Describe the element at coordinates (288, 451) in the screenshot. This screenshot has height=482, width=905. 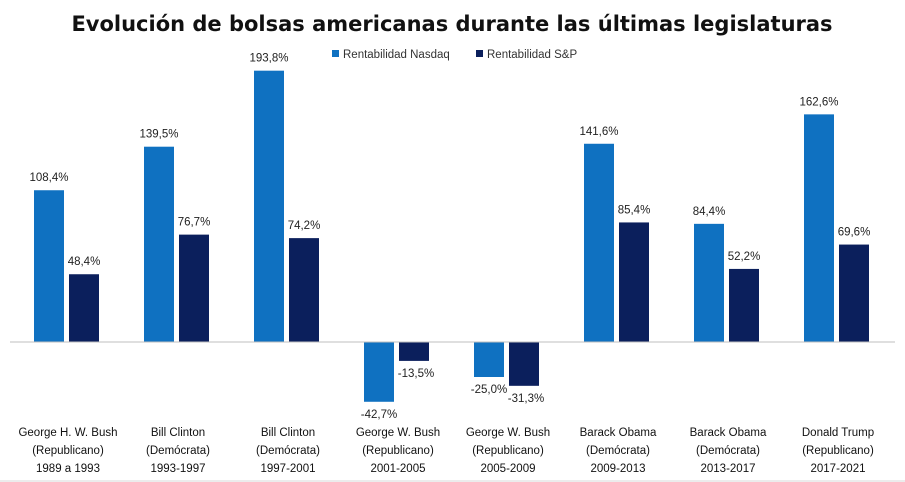
I see `category-label-2-line-1: (Demócrata)` at that location.